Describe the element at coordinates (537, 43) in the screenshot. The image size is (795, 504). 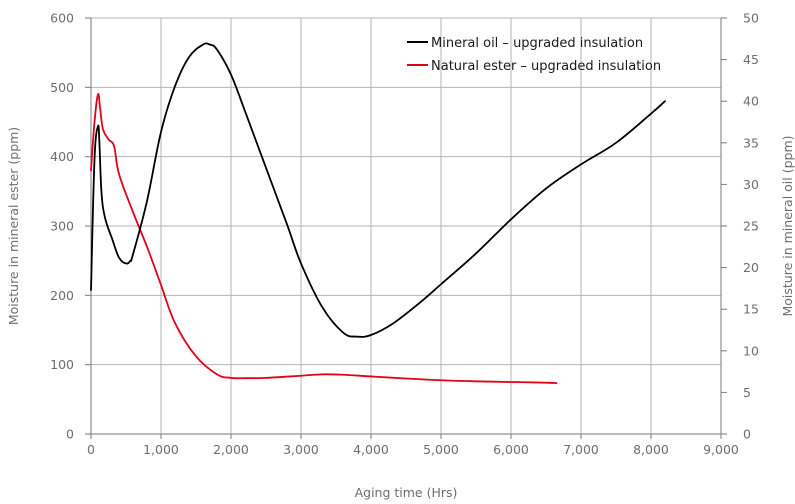
I see `legend-label-mineral-oil: Mineral oil – upgraded insulation` at that location.